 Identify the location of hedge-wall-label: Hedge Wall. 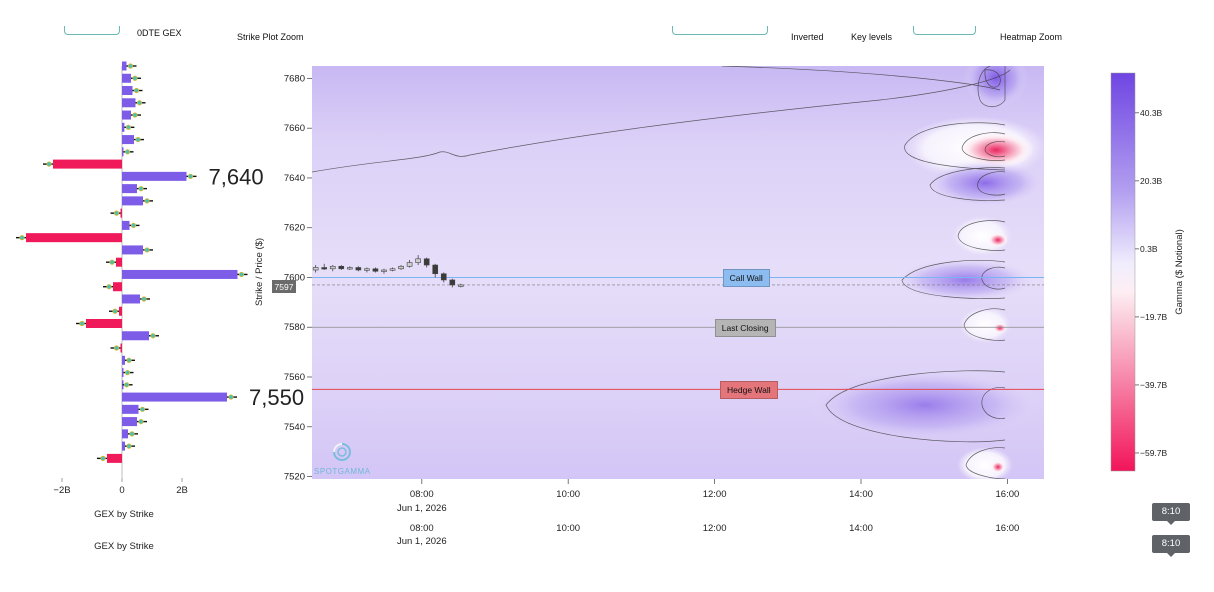
(749, 390).